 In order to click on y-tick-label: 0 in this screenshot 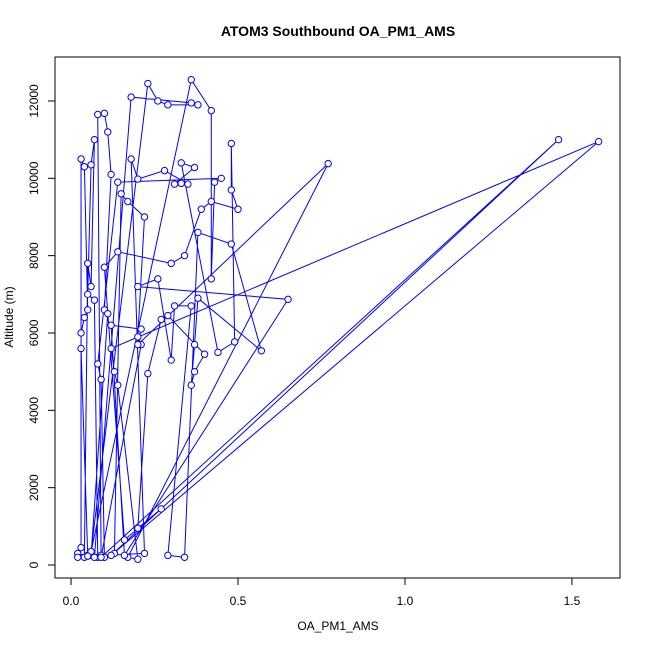, I will do `click(34, 564)`.